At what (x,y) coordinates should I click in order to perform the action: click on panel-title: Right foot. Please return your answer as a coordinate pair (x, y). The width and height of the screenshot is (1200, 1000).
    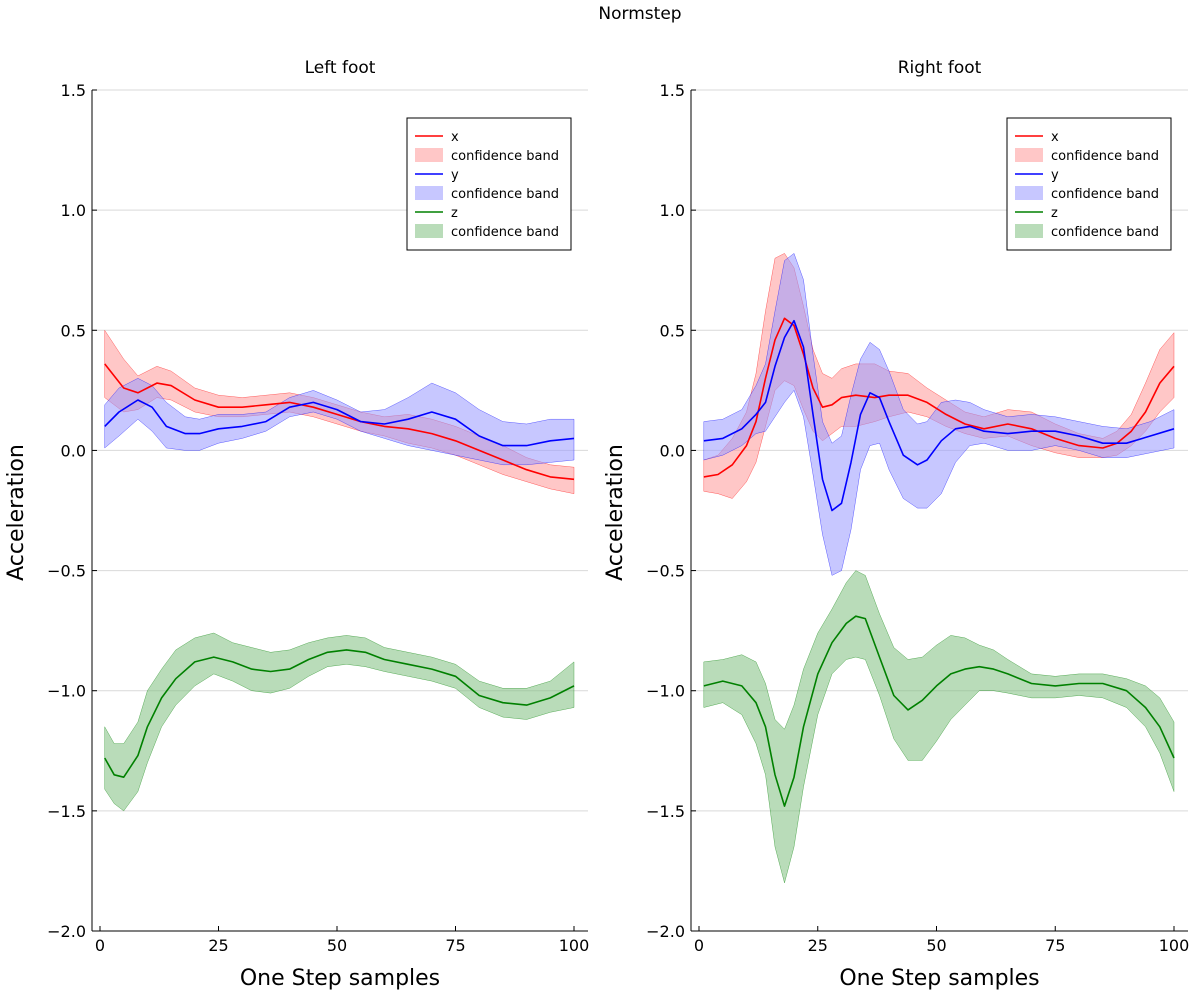
    Looking at the image, I should click on (940, 68).